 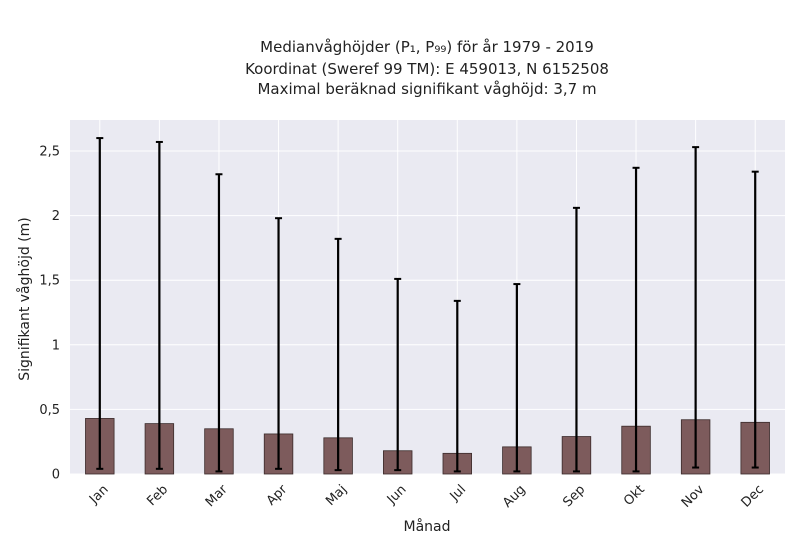 I want to click on x-tick-label: Okt, so click(x=634, y=495).